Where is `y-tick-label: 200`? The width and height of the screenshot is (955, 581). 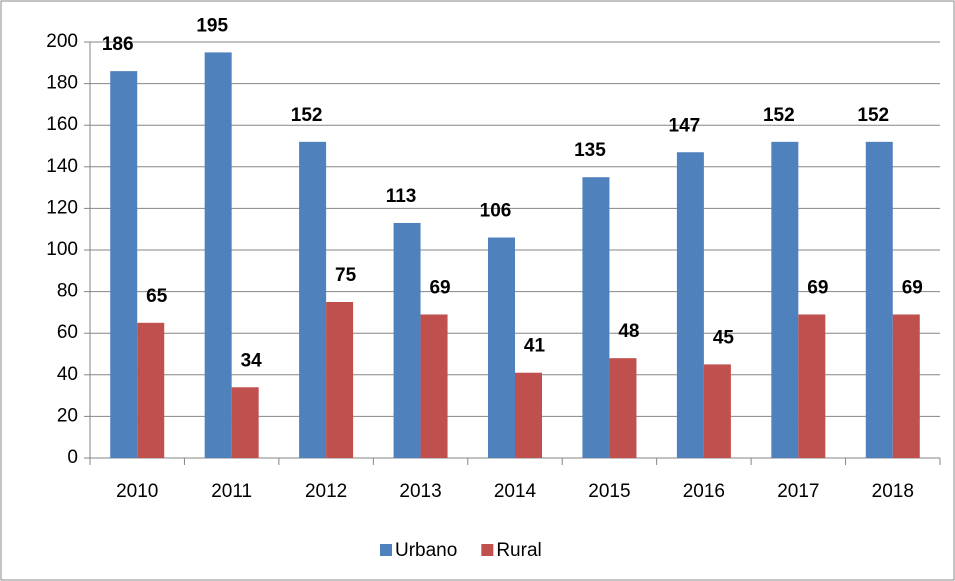
y-tick-label: 200 is located at coordinates (62, 41).